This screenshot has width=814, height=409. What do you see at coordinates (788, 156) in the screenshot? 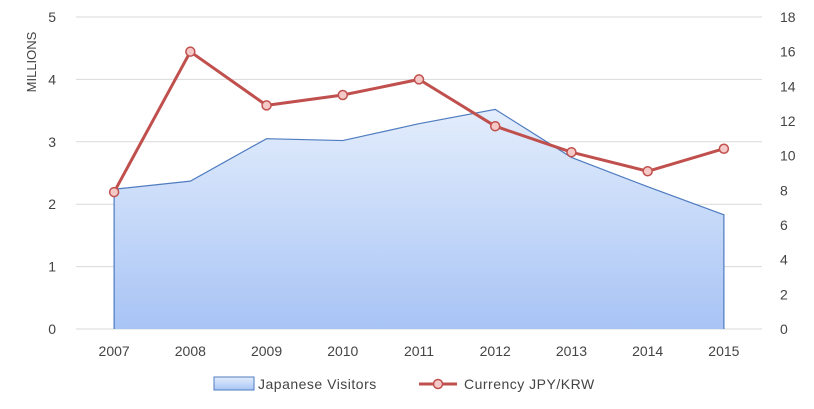
I see `y2-tick-label: 10` at bounding box center [788, 156].